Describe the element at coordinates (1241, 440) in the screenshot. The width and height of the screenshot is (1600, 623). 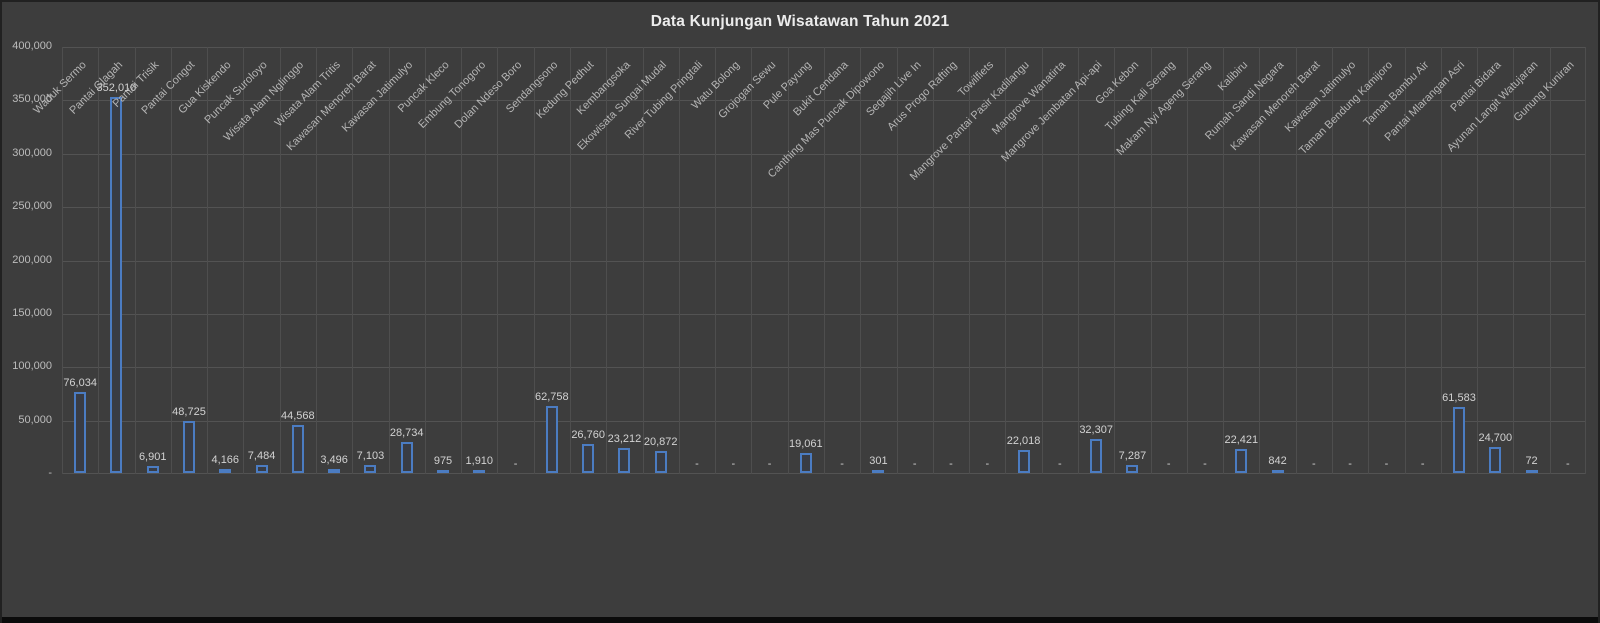
I see `bar-value-label: 22,421` at that location.